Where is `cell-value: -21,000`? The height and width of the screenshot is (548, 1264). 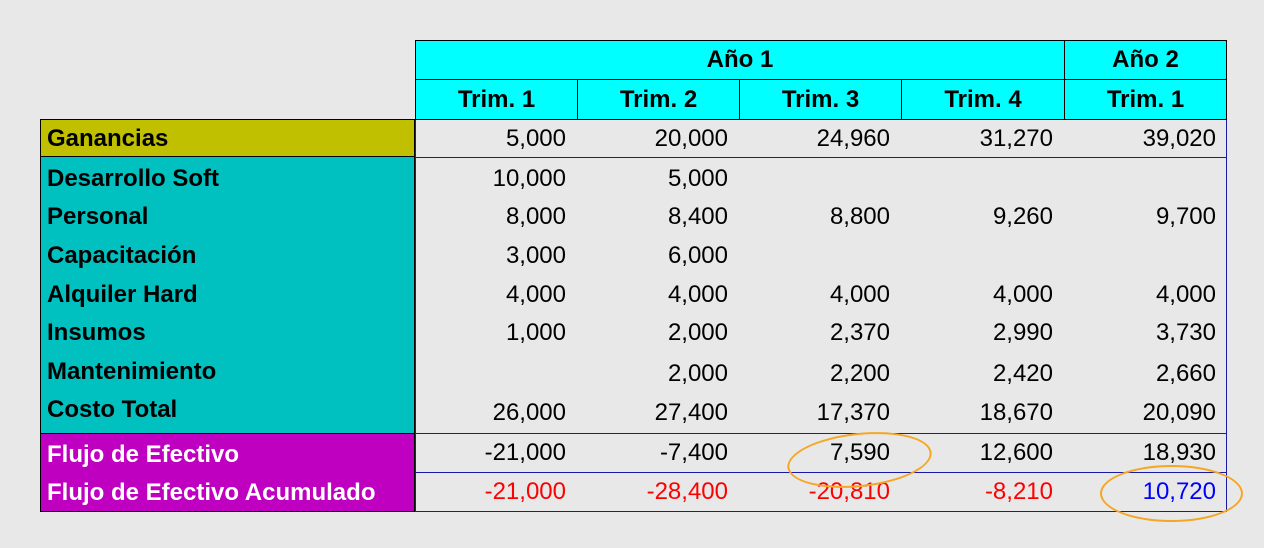 cell-value: -21,000 is located at coordinates (525, 452).